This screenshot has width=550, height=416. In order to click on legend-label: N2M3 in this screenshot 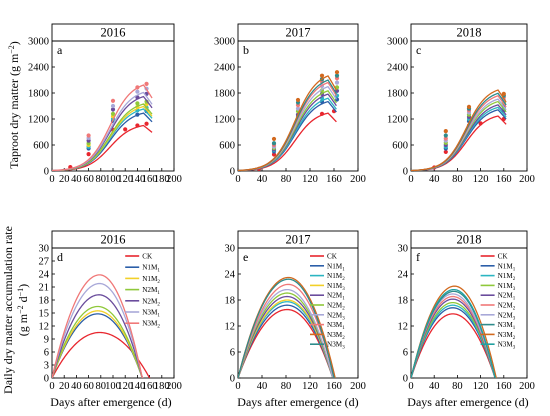, I will do `click(507, 316)`.